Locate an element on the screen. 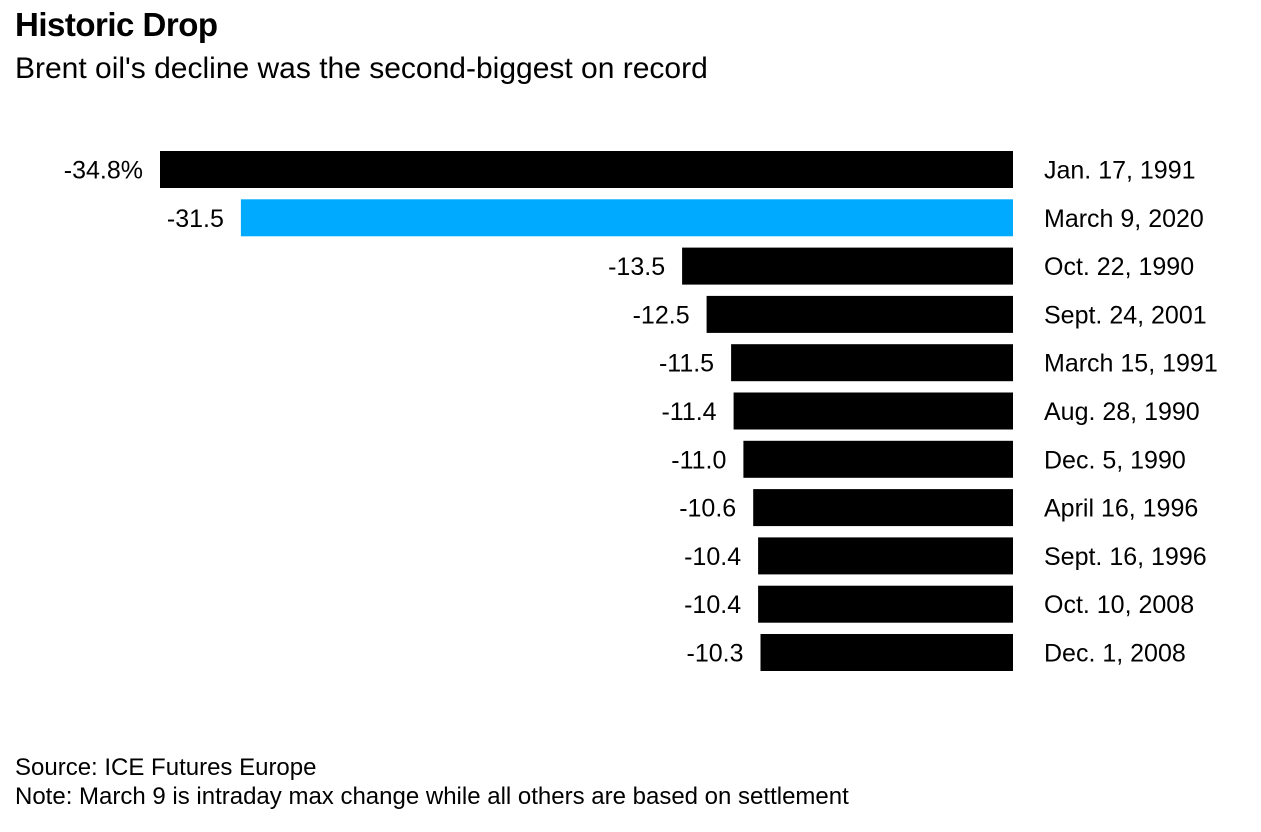 This screenshot has height=832, width=1261. source-note: Source: ICE Futures Europe is located at coordinates (166, 767).